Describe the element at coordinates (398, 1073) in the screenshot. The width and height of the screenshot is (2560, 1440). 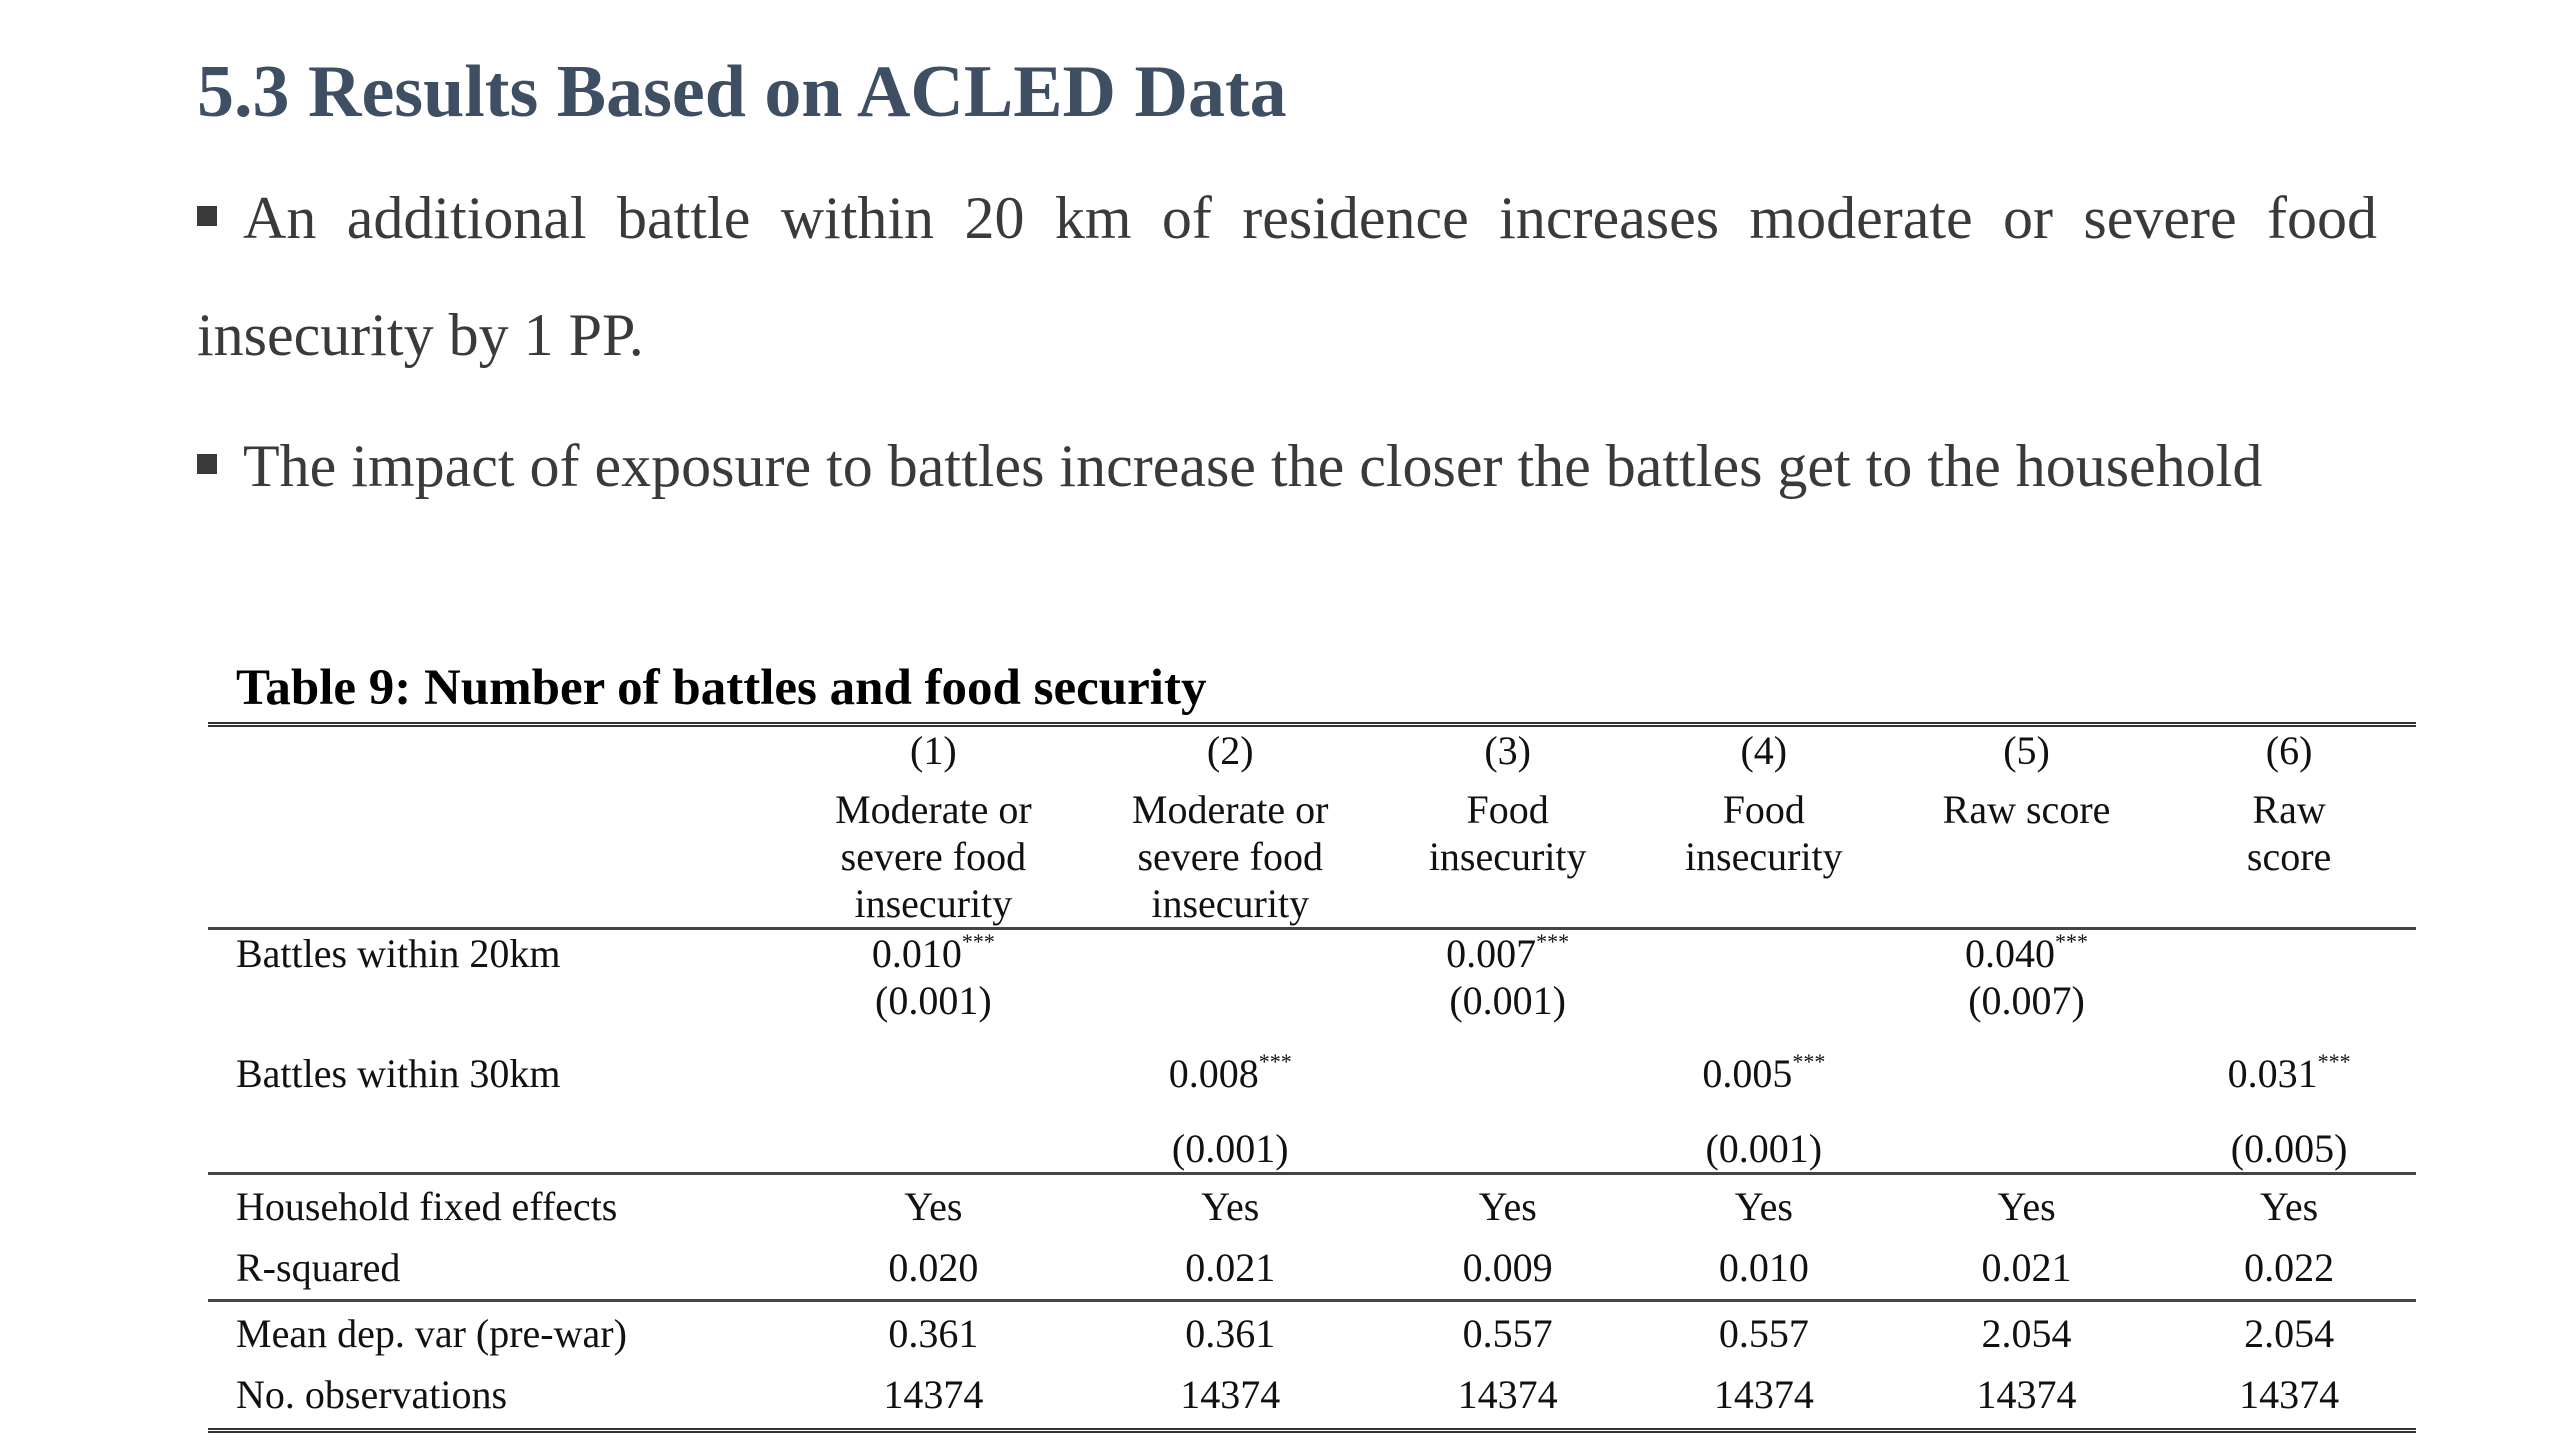
I see `row-label: Battles within 30km` at that location.